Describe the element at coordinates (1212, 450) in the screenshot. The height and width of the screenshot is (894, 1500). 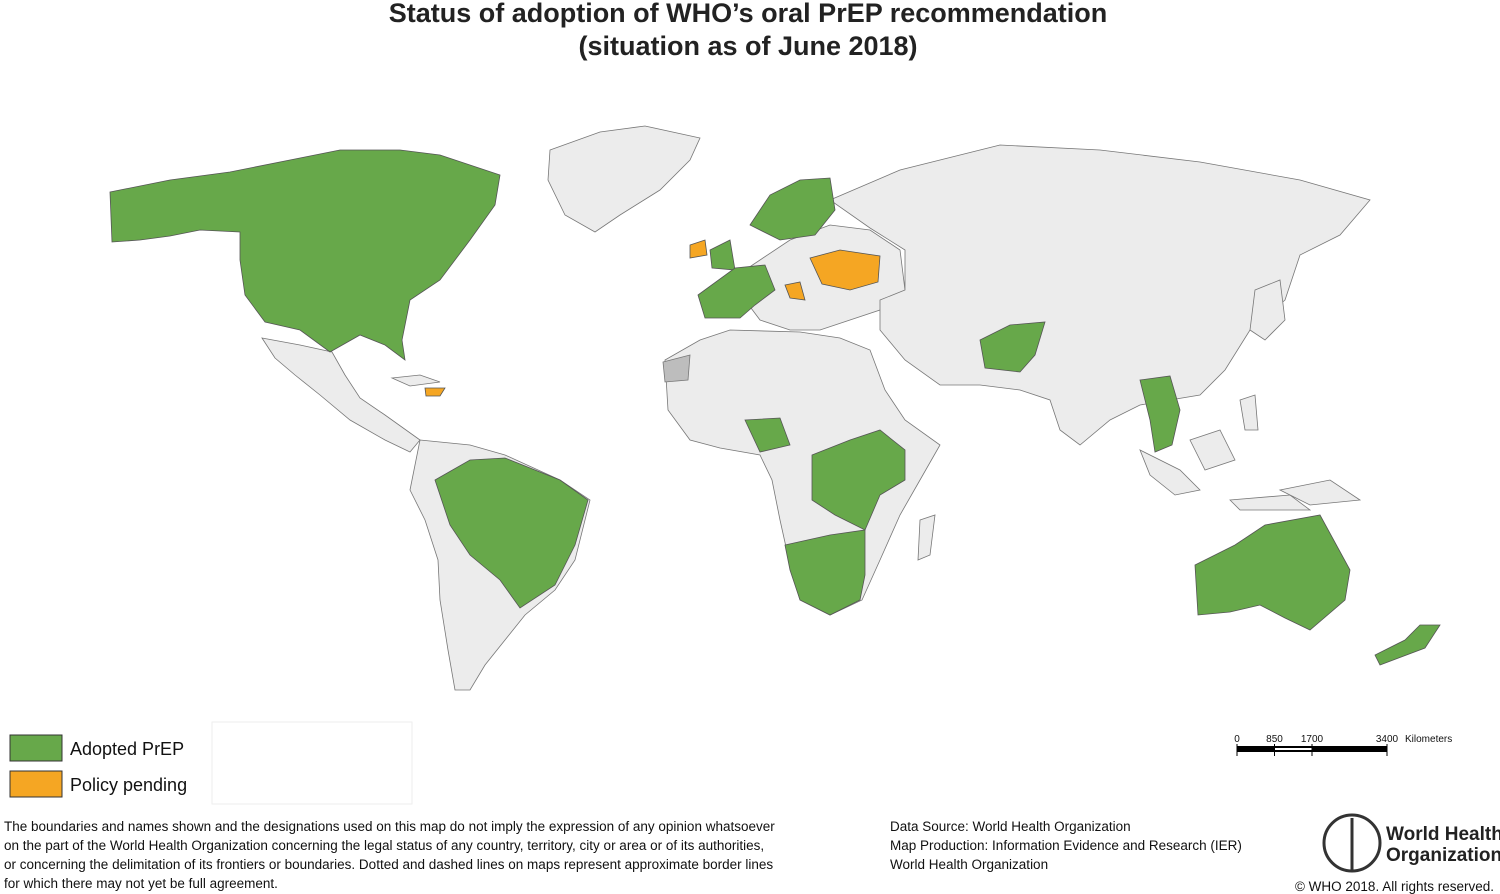
I see `borneo` at that location.